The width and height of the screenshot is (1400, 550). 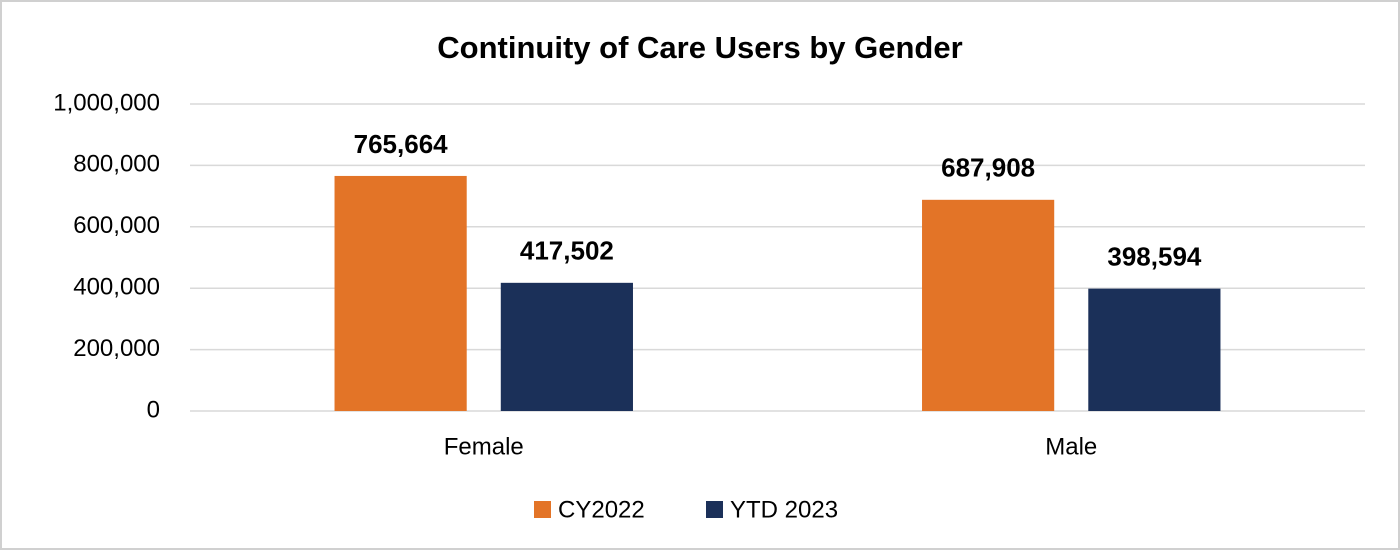 I want to click on chart-title: Continuity of Care Users by Gender, so click(x=699, y=47).